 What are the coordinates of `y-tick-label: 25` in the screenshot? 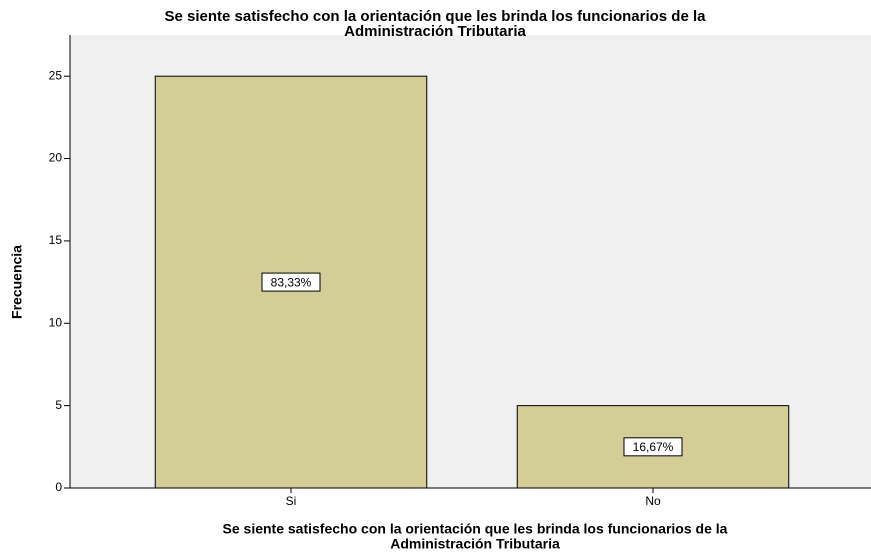 It's located at (56, 75).